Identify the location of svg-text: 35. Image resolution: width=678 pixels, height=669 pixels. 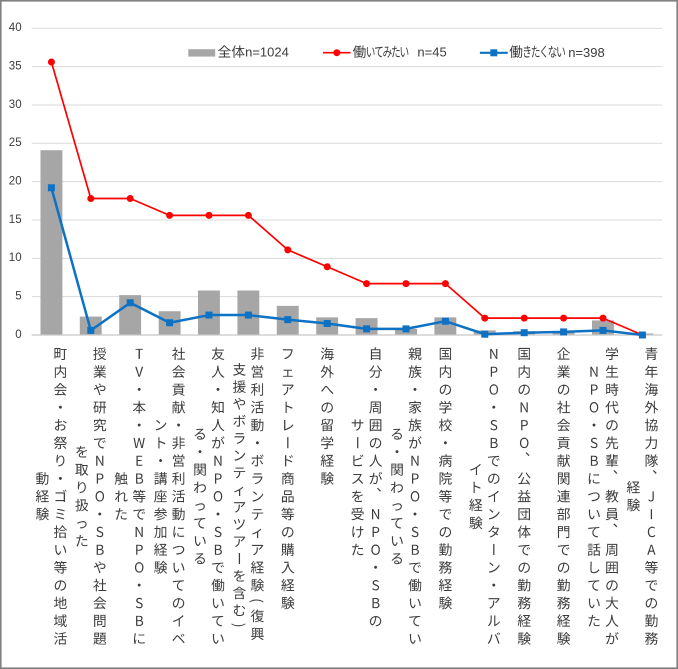
(15, 66).